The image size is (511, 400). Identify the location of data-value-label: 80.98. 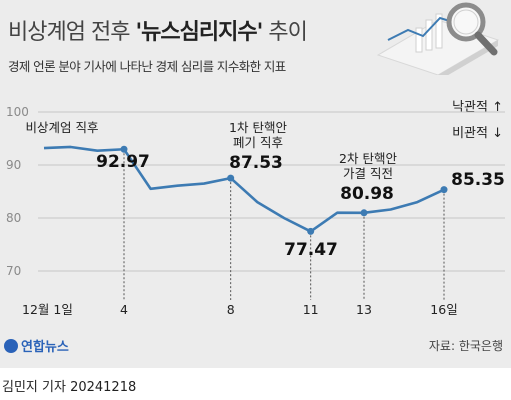
(367, 194).